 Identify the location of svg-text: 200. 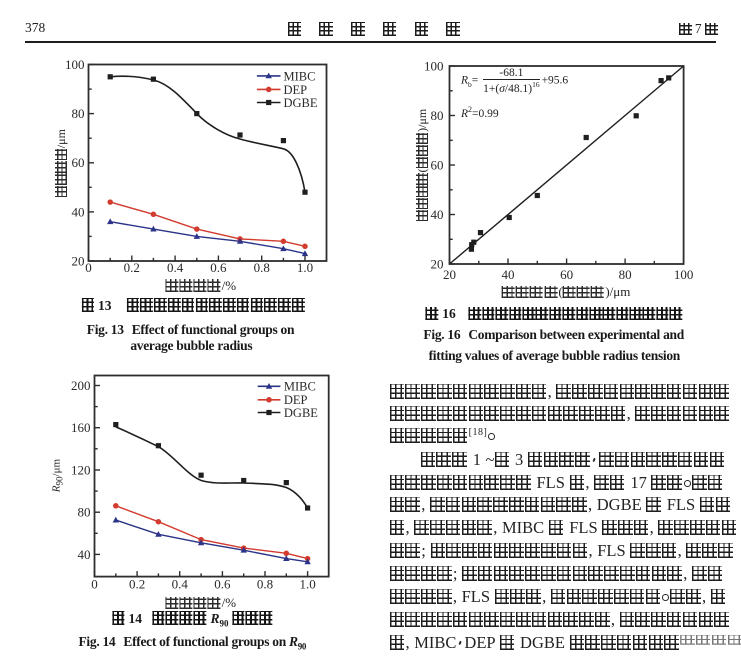
(81, 385).